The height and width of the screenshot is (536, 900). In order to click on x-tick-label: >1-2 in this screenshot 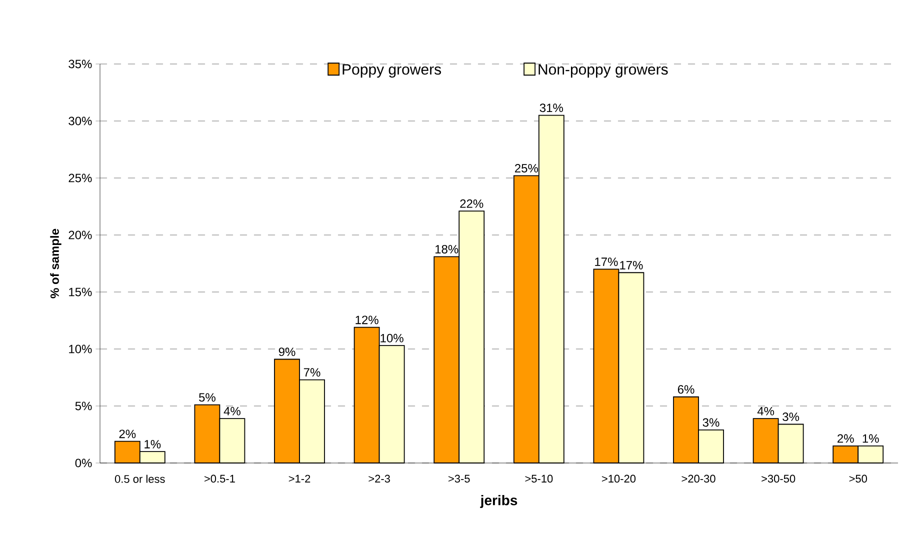, I will do `click(299, 478)`.